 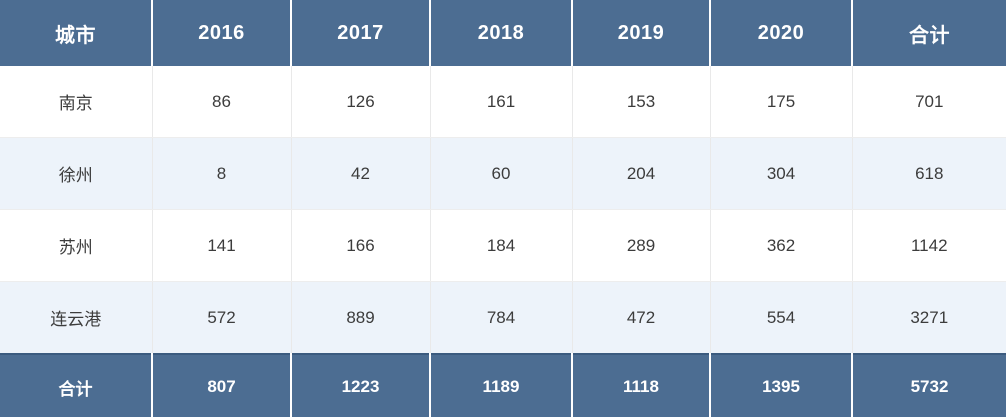 What do you see at coordinates (222, 173) in the screenshot?
I see `cell-value: 8` at bounding box center [222, 173].